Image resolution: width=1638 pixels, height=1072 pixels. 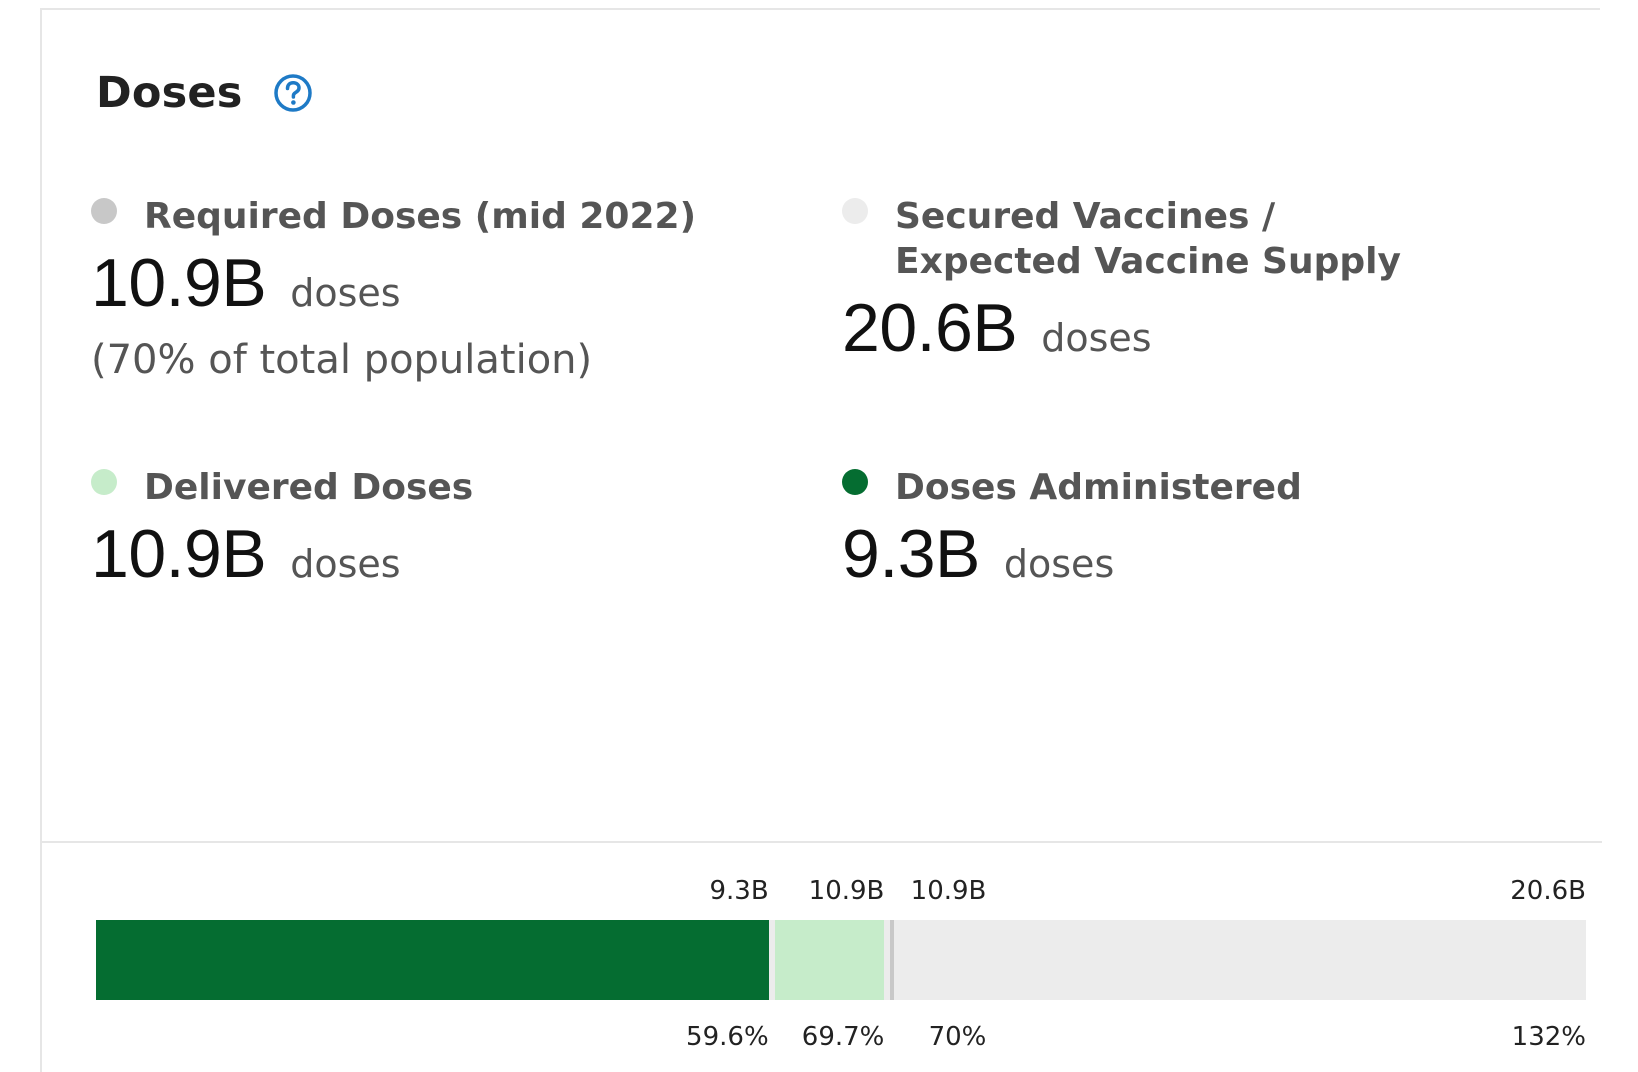 What do you see at coordinates (1059, 564) in the screenshot?
I see `stat-unit-administered: doses` at bounding box center [1059, 564].